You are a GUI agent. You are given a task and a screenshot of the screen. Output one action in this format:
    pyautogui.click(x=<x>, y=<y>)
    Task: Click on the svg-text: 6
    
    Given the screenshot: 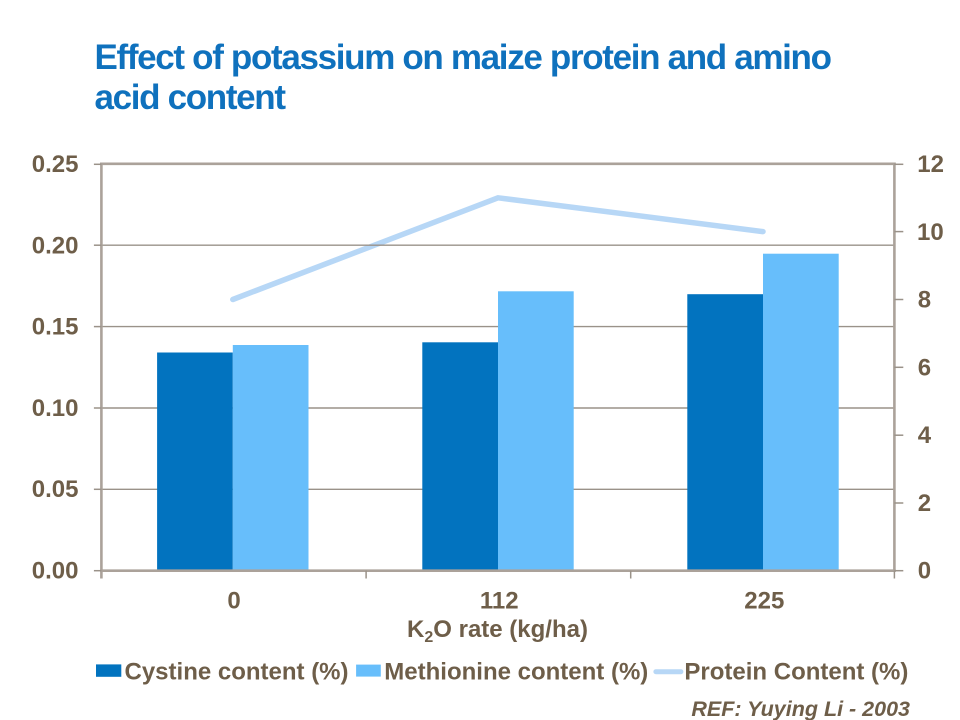 What is the action you would take?
    pyautogui.click(x=924, y=367)
    